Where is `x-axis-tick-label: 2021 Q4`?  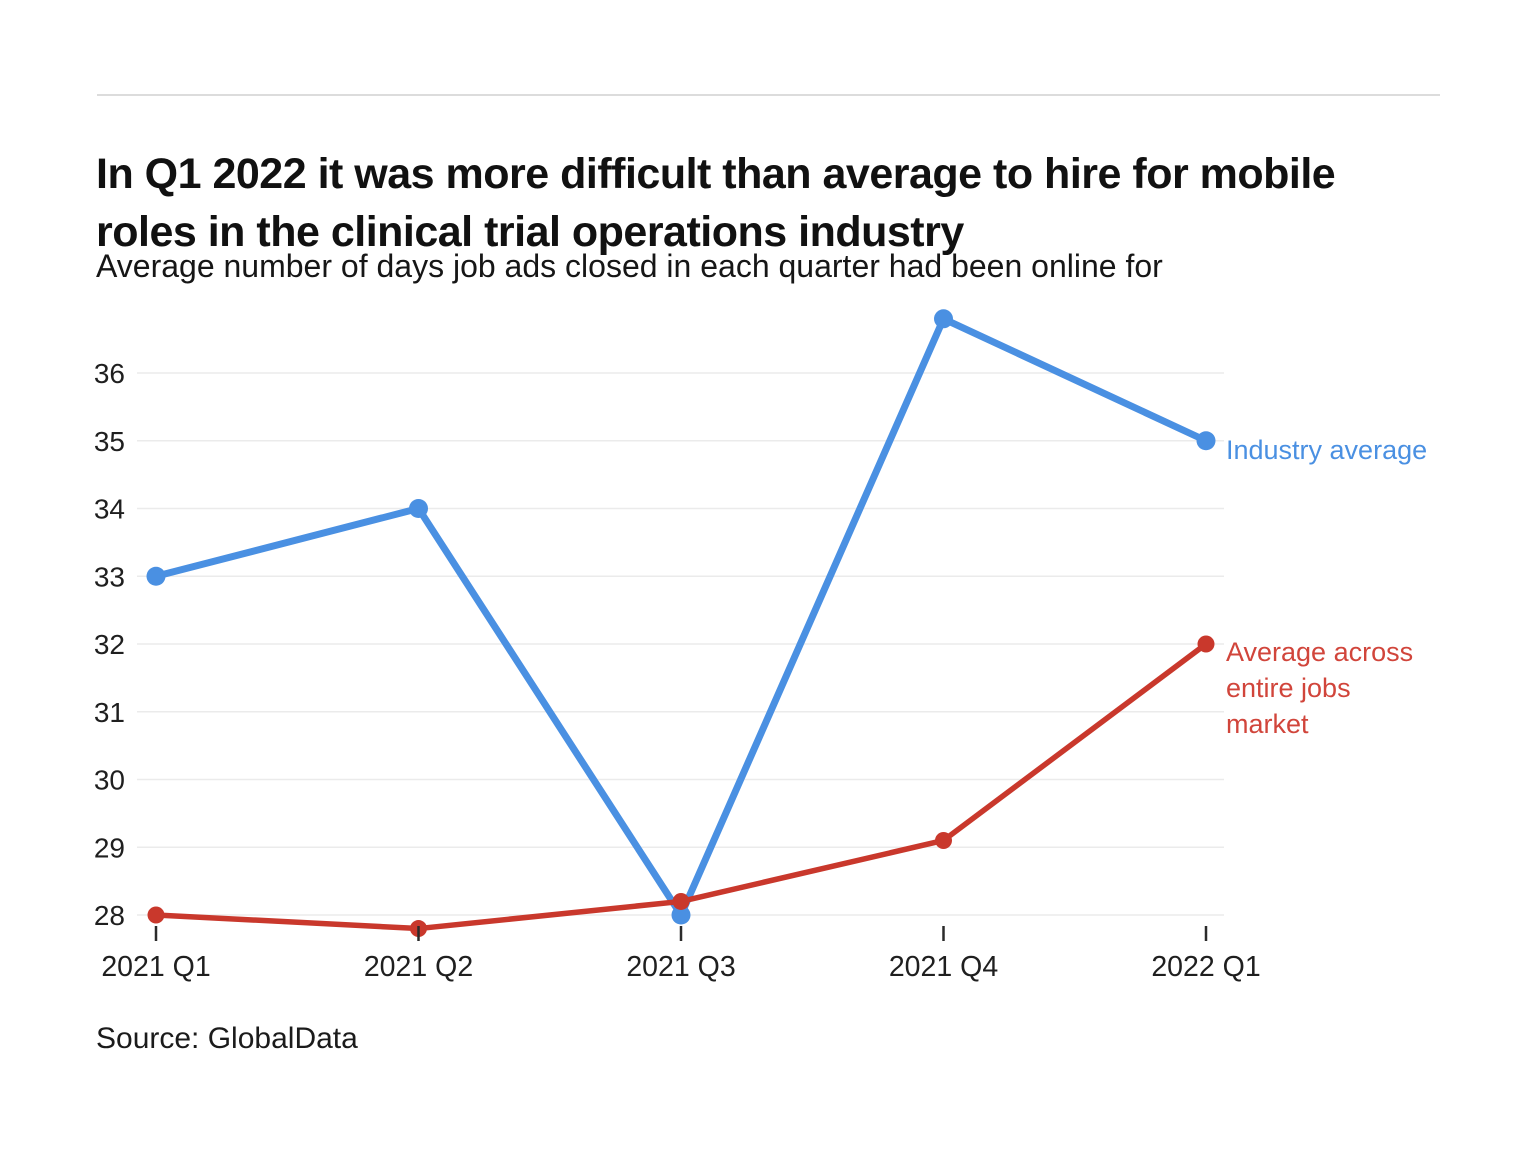 x-axis-tick-label: 2021 Q4 is located at coordinates (943, 967).